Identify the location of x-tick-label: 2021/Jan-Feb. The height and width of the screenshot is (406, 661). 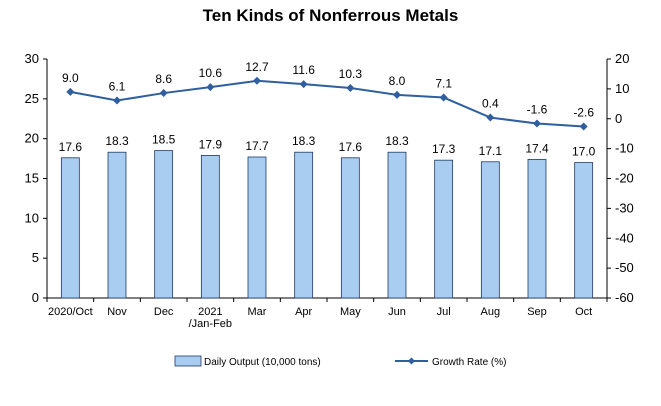
(210, 318).